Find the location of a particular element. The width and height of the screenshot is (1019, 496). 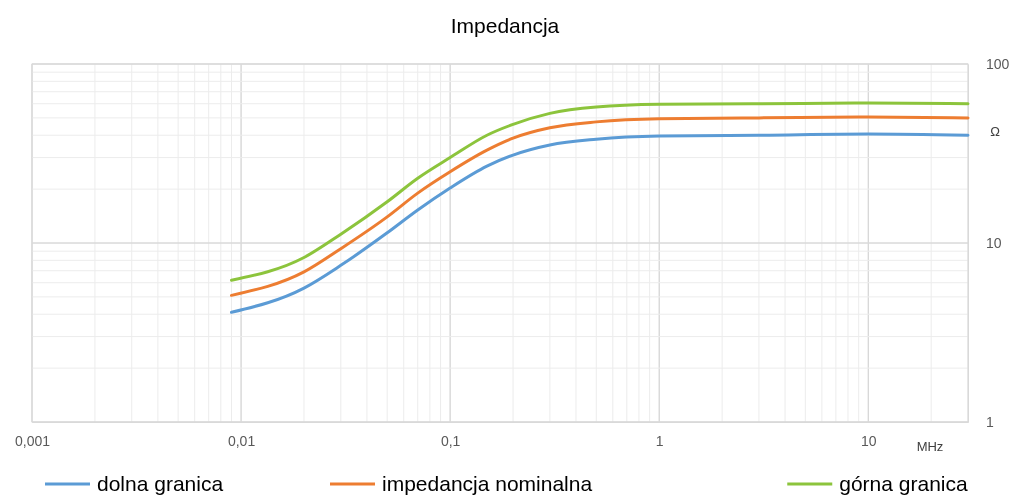

x-axis-title: MHz is located at coordinates (930, 446).